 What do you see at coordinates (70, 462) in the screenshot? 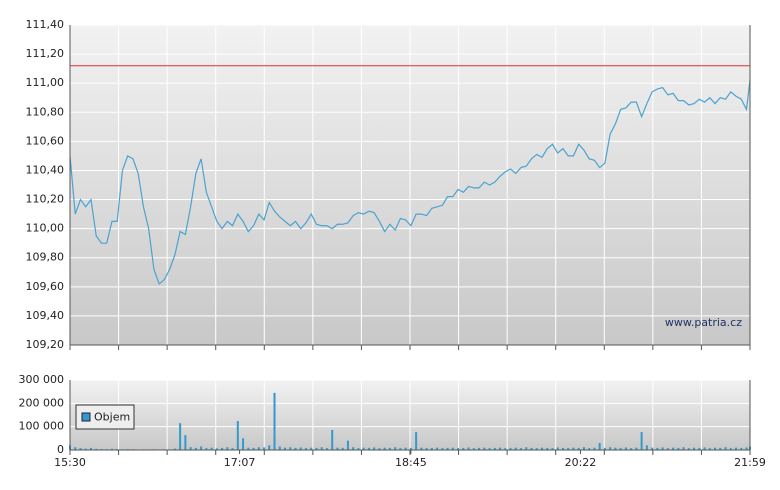
I see `x-tick-label: 15:30` at bounding box center [70, 462].